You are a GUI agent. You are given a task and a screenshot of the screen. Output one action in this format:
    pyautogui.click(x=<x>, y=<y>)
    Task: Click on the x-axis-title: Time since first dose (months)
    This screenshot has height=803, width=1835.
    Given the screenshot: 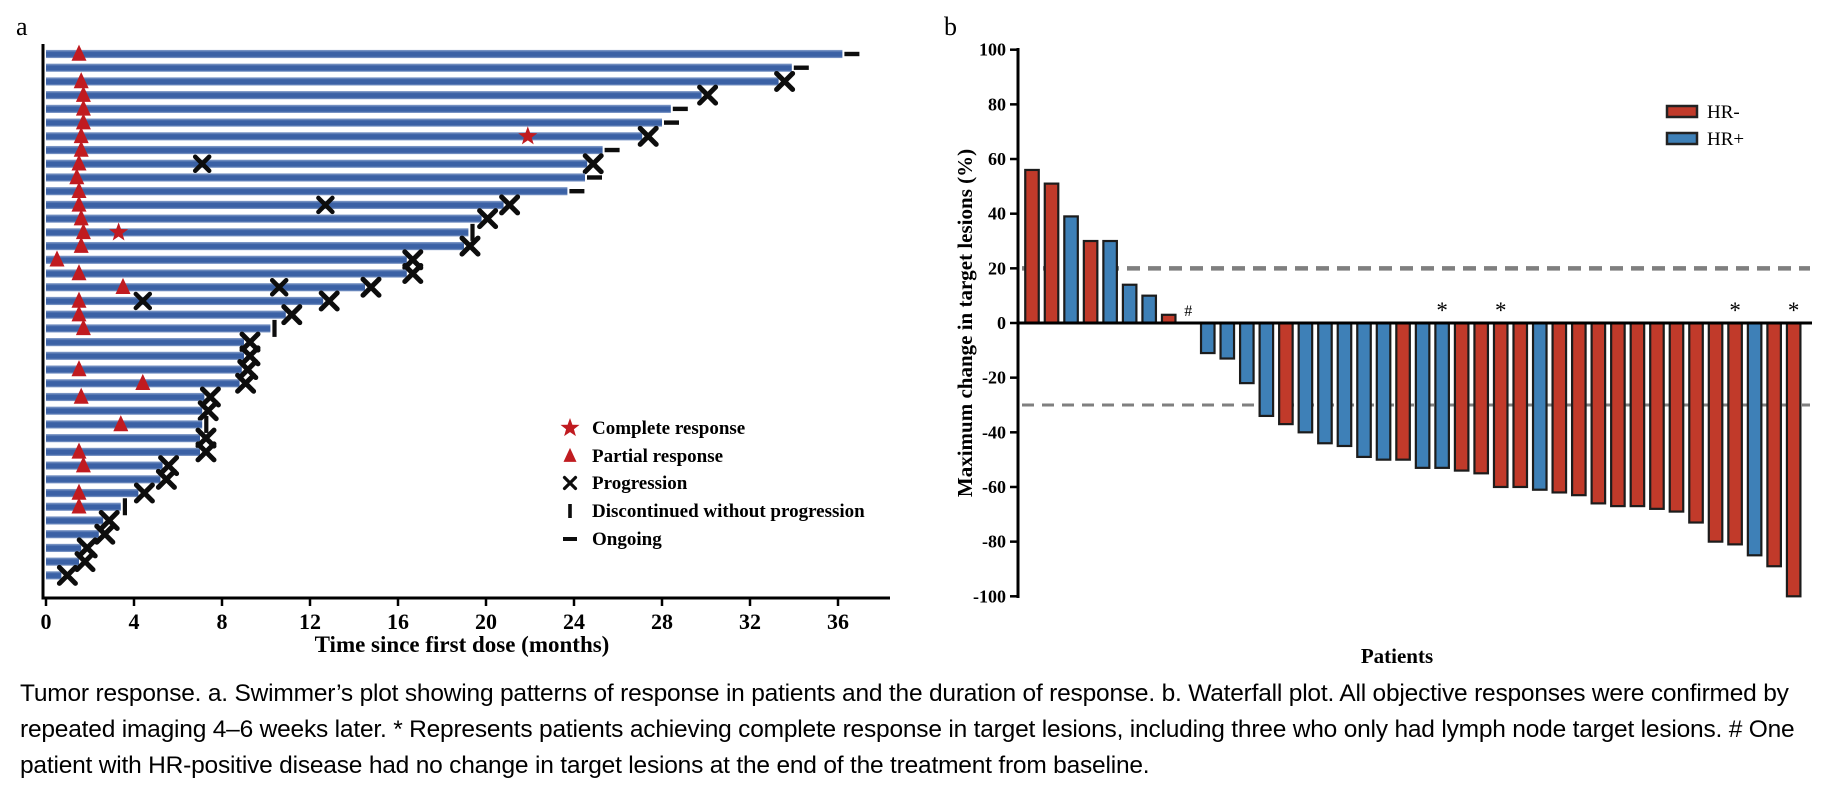 What is the action you would take?
    pyautogui.click(x=462, y=644)
    